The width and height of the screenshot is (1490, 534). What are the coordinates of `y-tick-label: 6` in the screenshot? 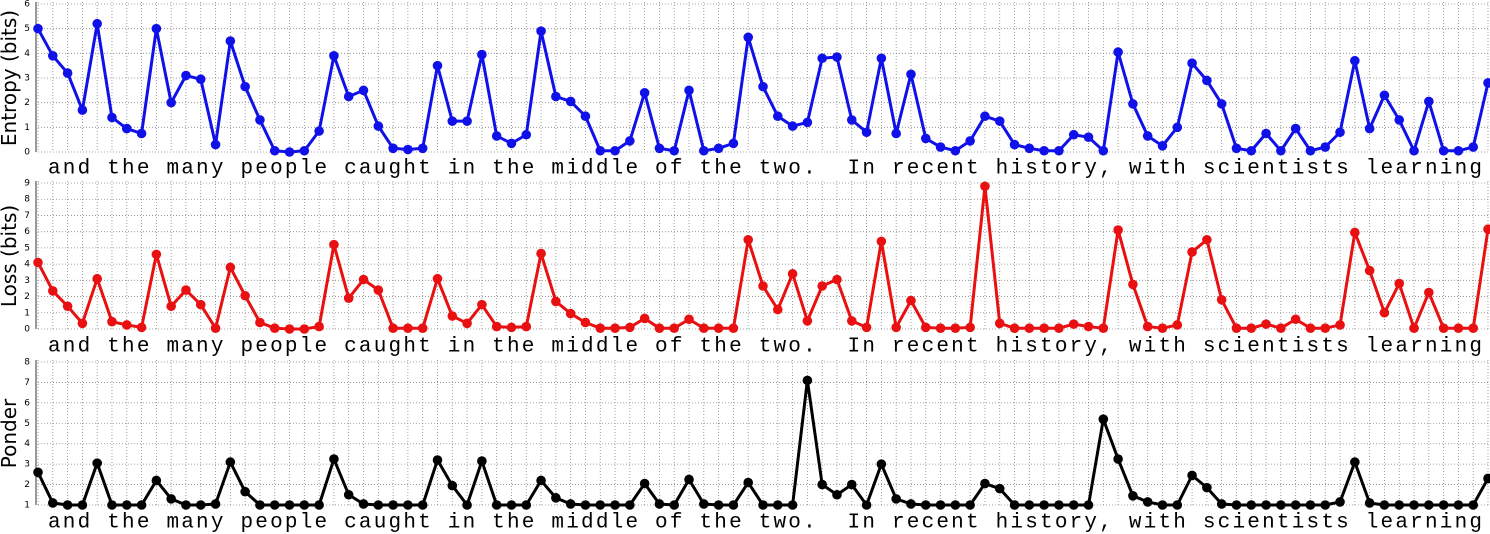 It's located at (27, 403).